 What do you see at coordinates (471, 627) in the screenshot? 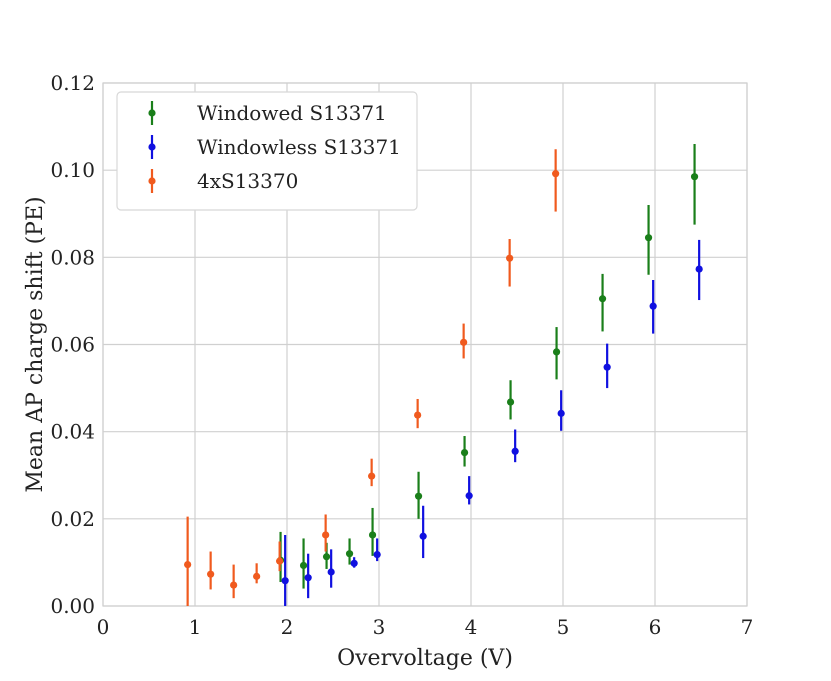
I see `x-tick-label: 4` at bounding box center [471, 627].